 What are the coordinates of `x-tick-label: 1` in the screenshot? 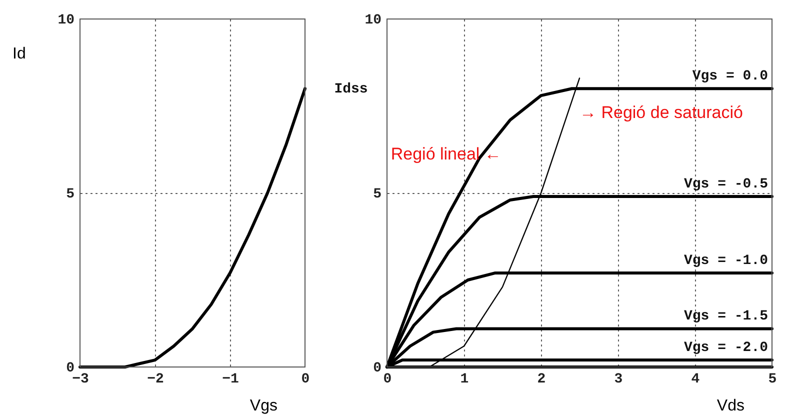 It's located at (464, 380).